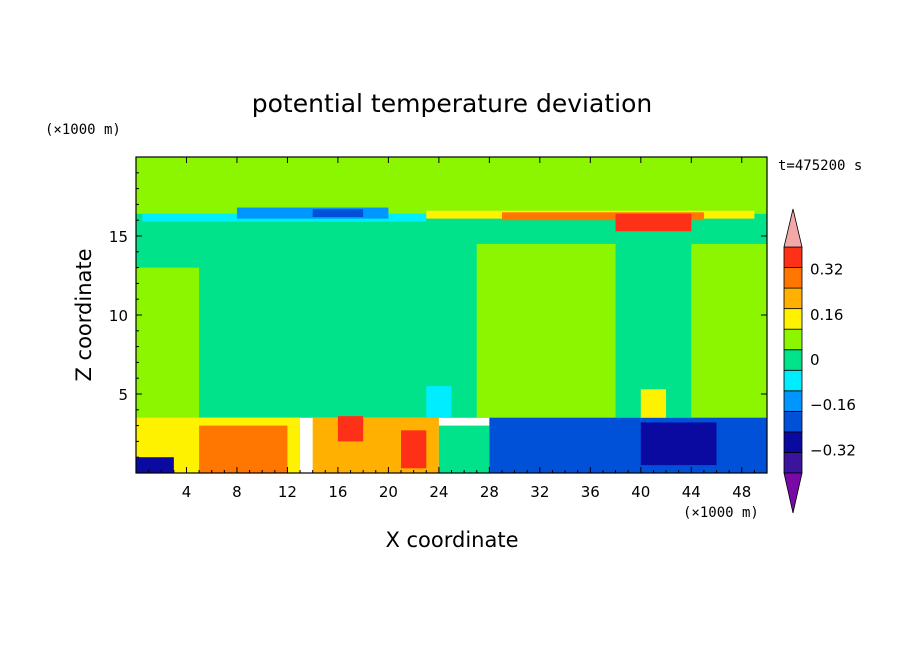 The height and width of the screenshot is (654, 904). I want to click on chart-title: potential temperature deviation, so click(452, 103).